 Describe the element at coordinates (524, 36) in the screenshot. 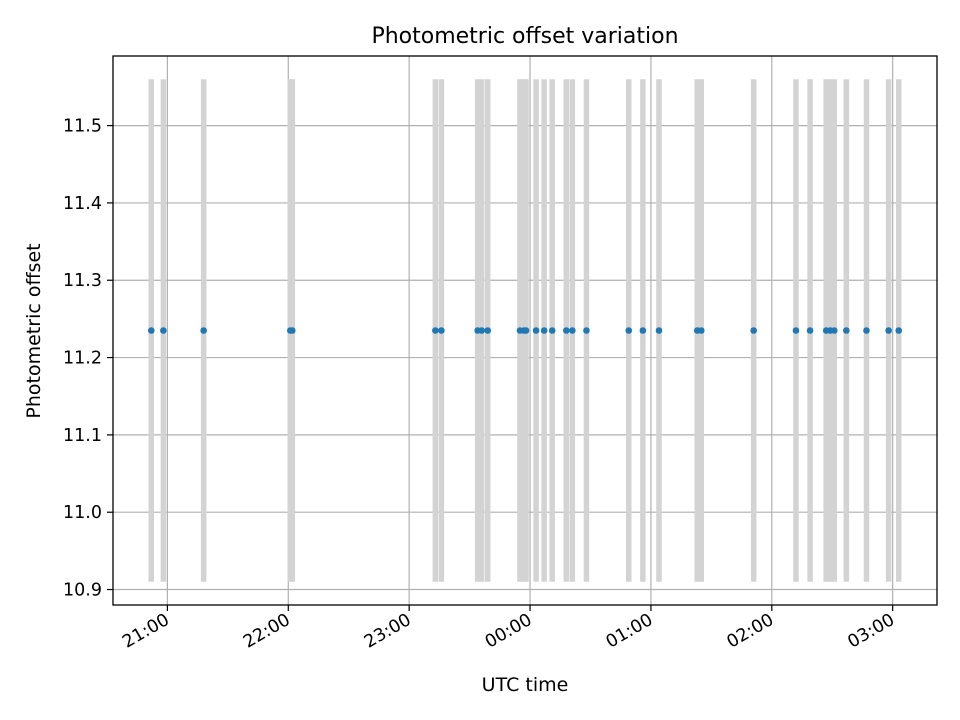

I see `chart-title: Photometric offset variation` at that location.